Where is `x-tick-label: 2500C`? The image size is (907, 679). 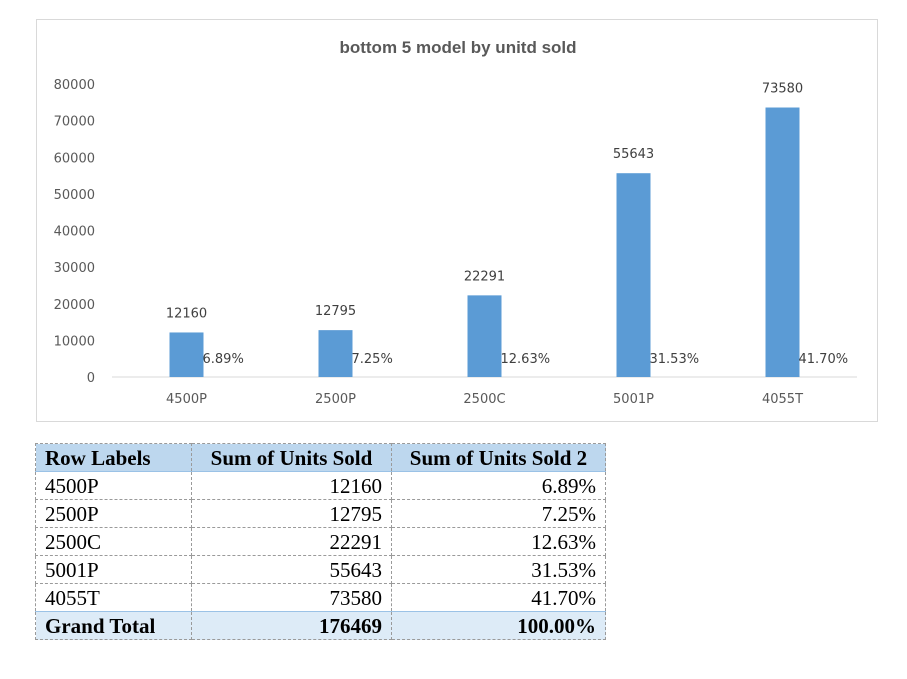
x-tick-label: 2500C is located at coordinates (484, 399).